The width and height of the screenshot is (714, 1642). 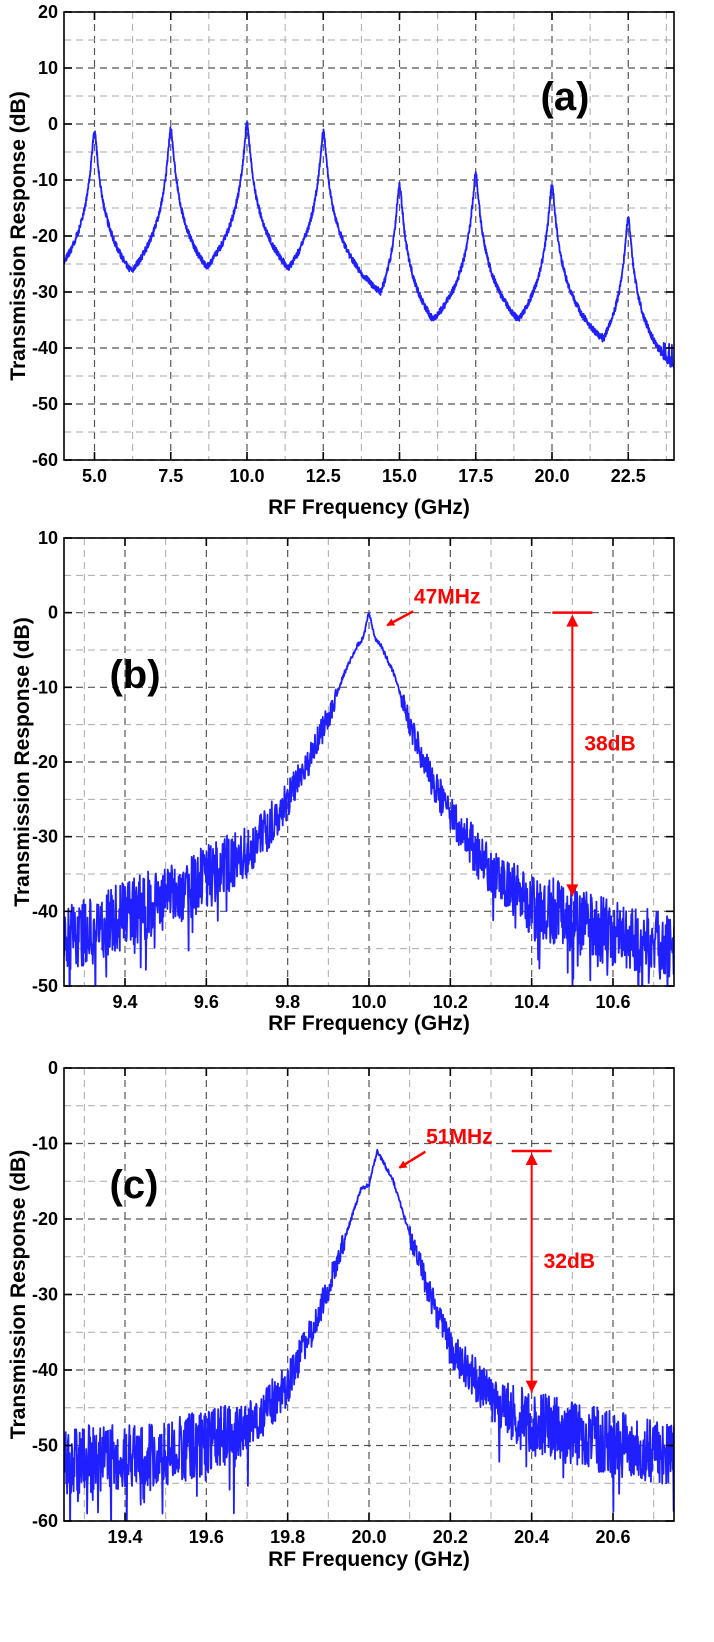 I want to click on panel-label: (b), so click(x=134, y=675).